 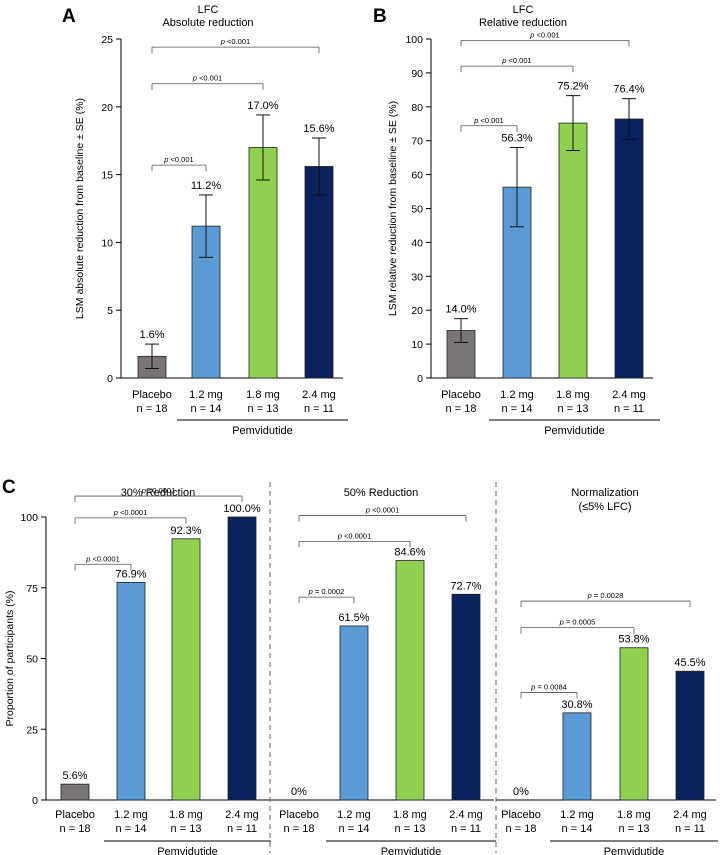 What do you see at coordinates (417, 176) in the screenshot?
I see `y-tick-label: 60` at bounding box center [417, 176].